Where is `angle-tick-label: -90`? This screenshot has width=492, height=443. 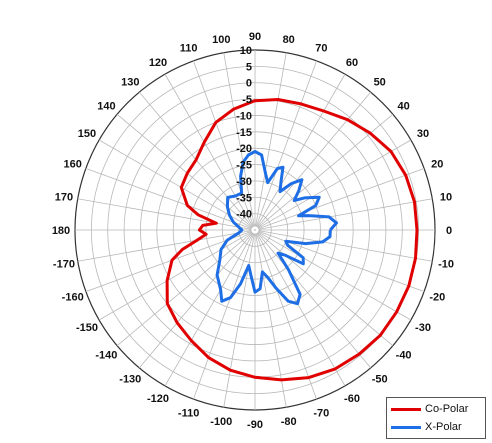 angle-tick-label: -90 is located at coordinates (255, 425).